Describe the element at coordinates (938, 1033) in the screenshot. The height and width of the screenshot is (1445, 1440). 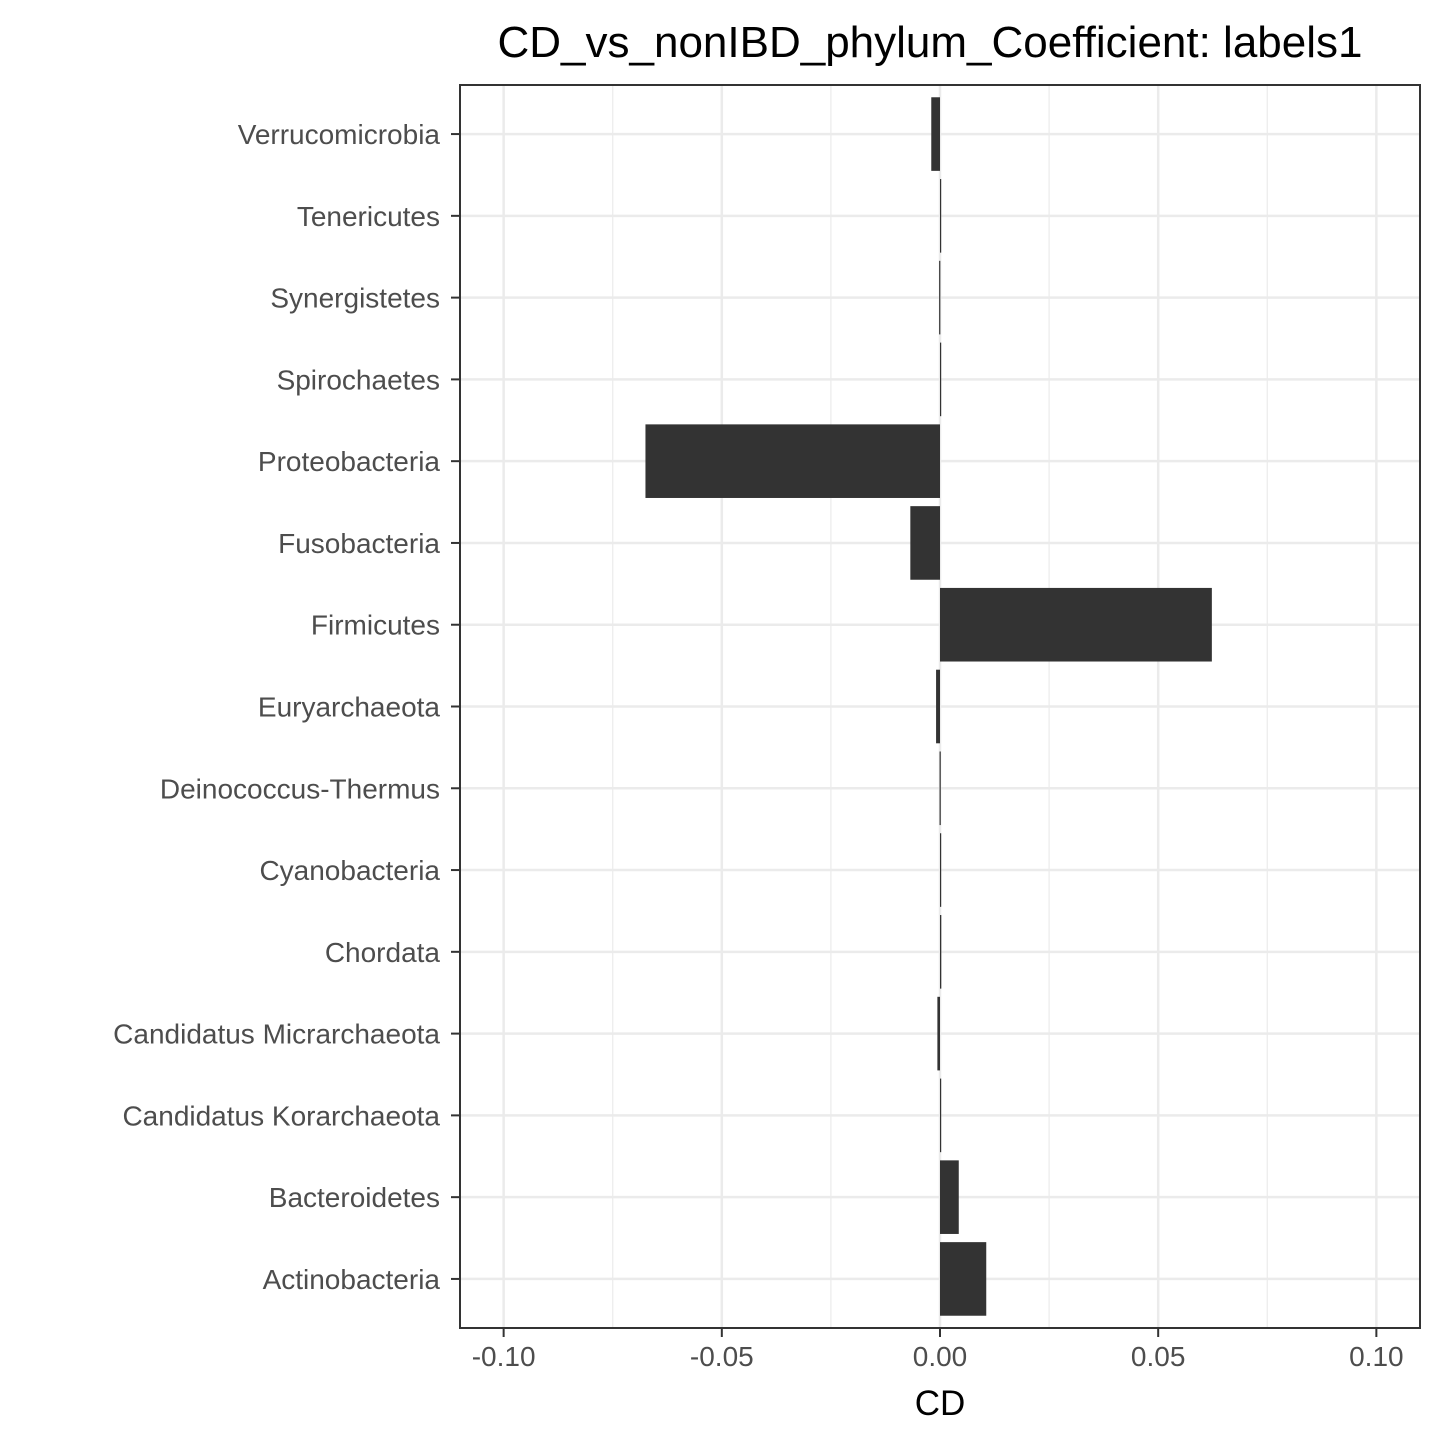
I see `bar-candidatus-micrarchaeota` at that location.